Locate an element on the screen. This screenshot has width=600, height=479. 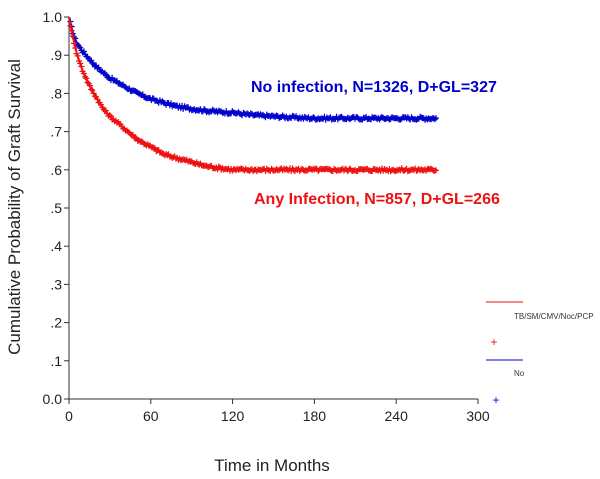
x-tick-label: 120 is located at coordinates (233, 416).